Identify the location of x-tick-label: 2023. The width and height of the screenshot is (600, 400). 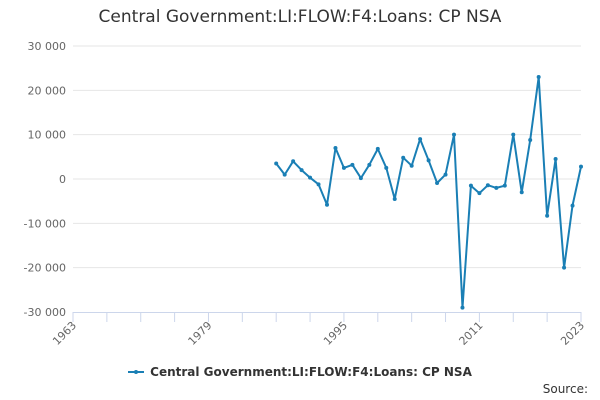
(572, 333).